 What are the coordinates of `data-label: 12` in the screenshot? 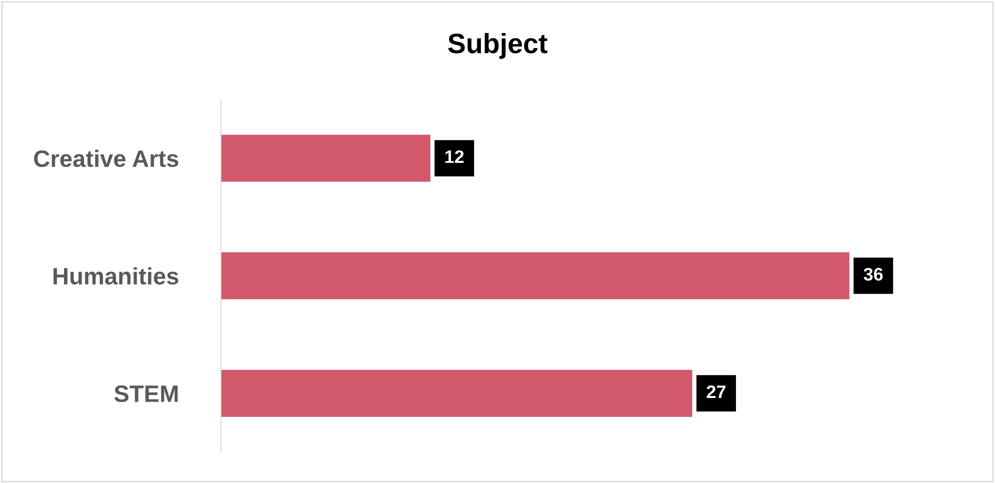 It's located at (454, 156).